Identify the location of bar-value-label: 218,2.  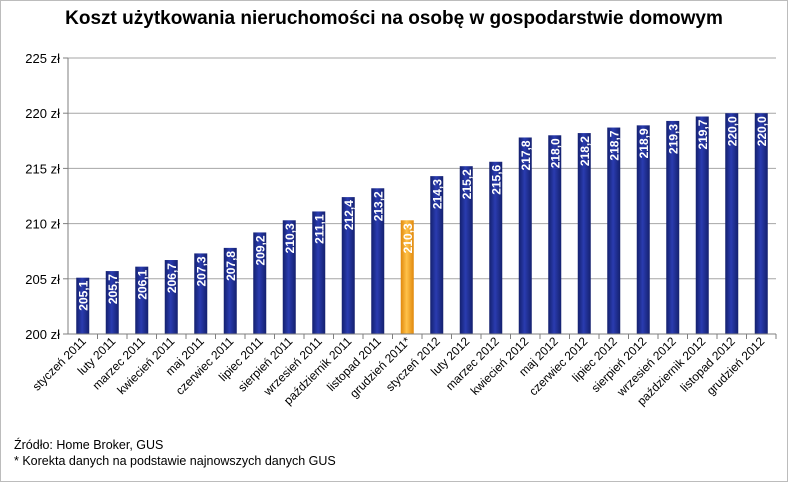
(585, 151).